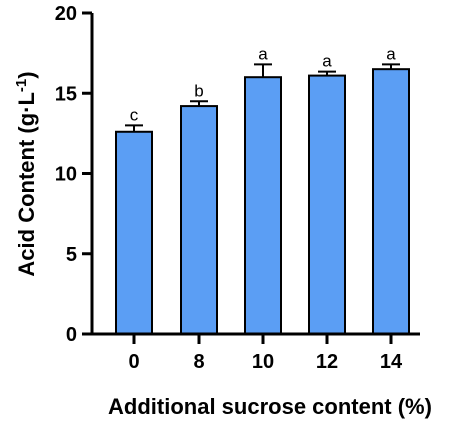 Image resolution: width=468 pixels, height=425 pixels. Describe the element at coordinates (198, 90) in the screenshot. I see `significance-label-8: b` at that location.